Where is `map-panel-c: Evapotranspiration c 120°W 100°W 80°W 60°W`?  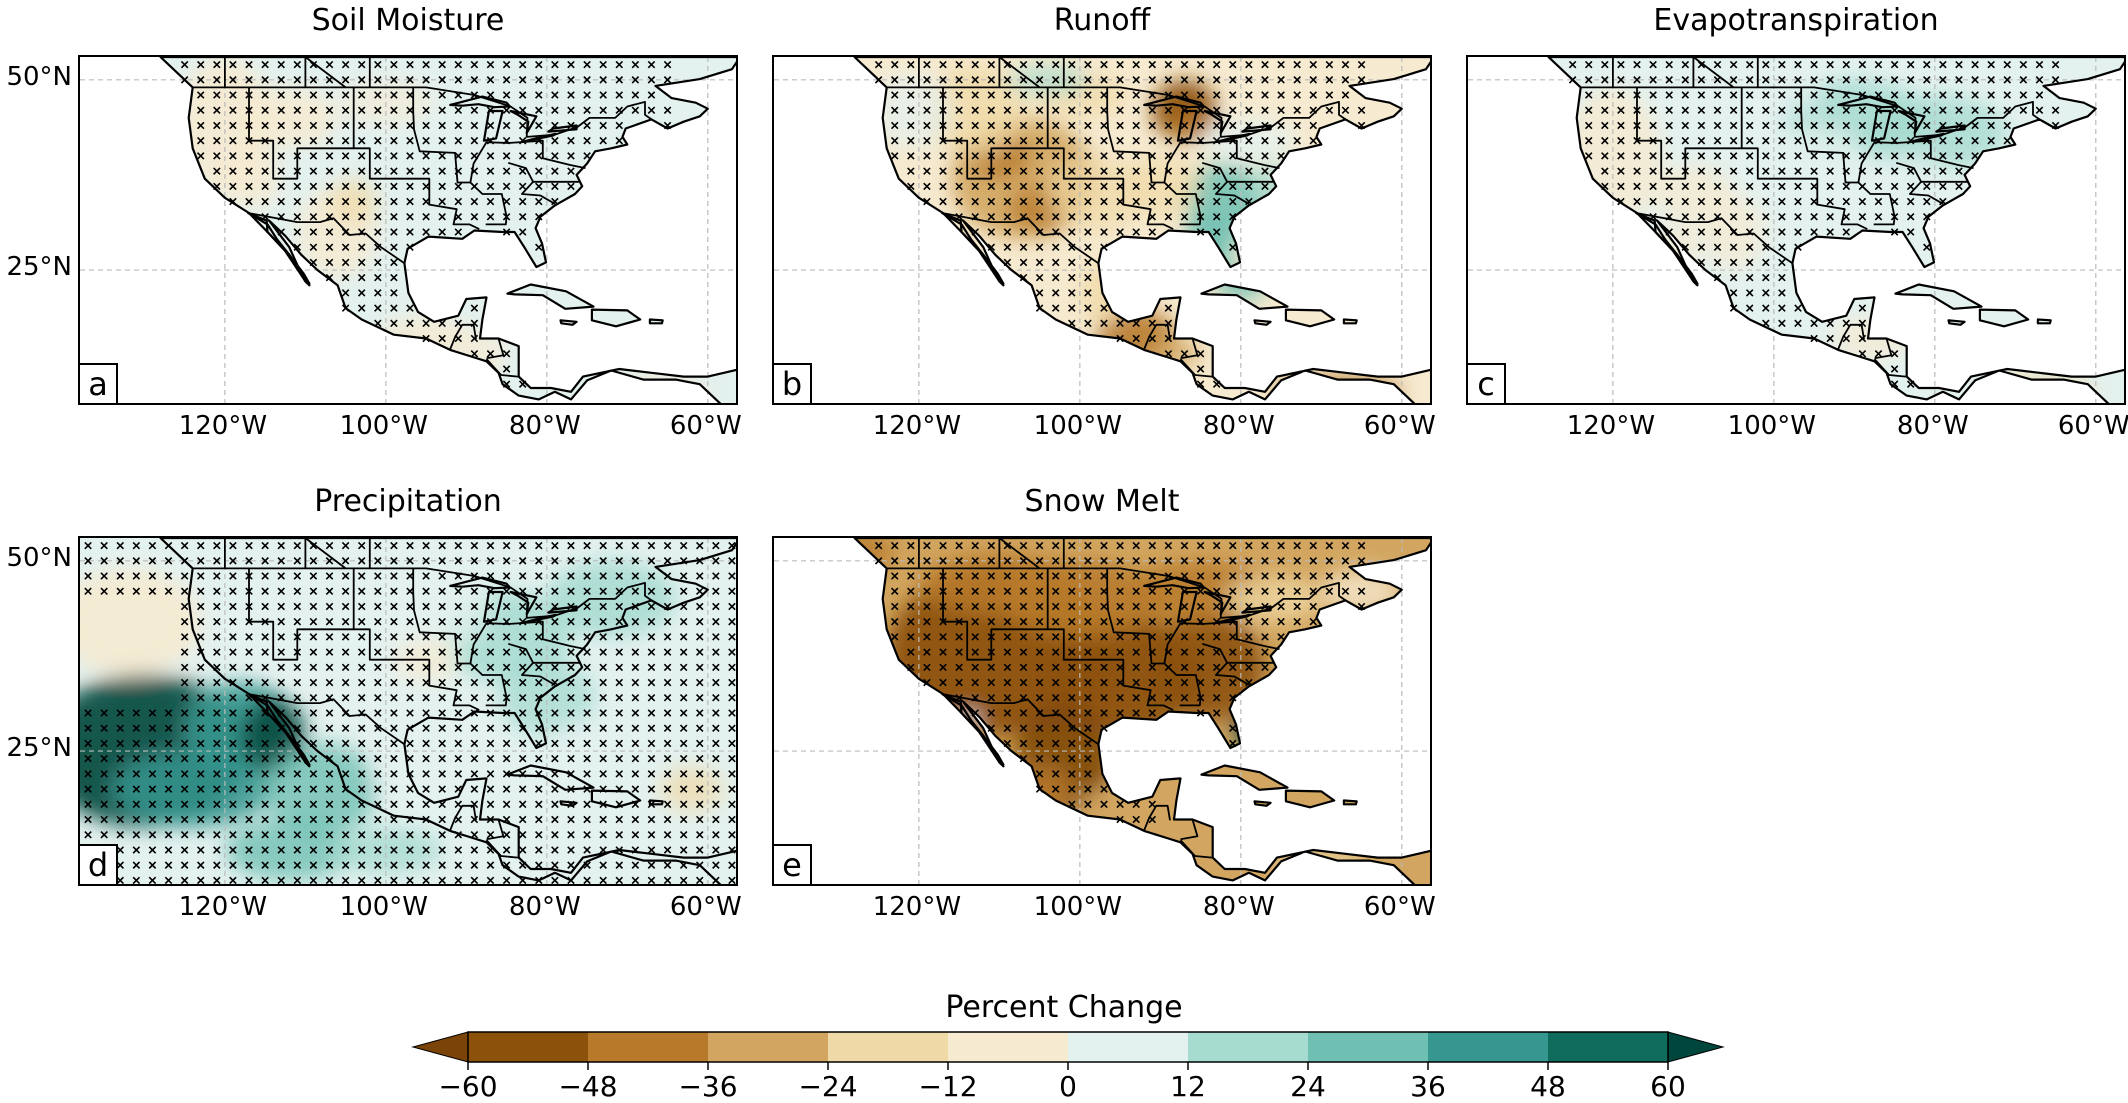
map-panel-c: Evapotranspiration c 120°W 100°W 80°W 60°W is located at coordinates (1797, 222).